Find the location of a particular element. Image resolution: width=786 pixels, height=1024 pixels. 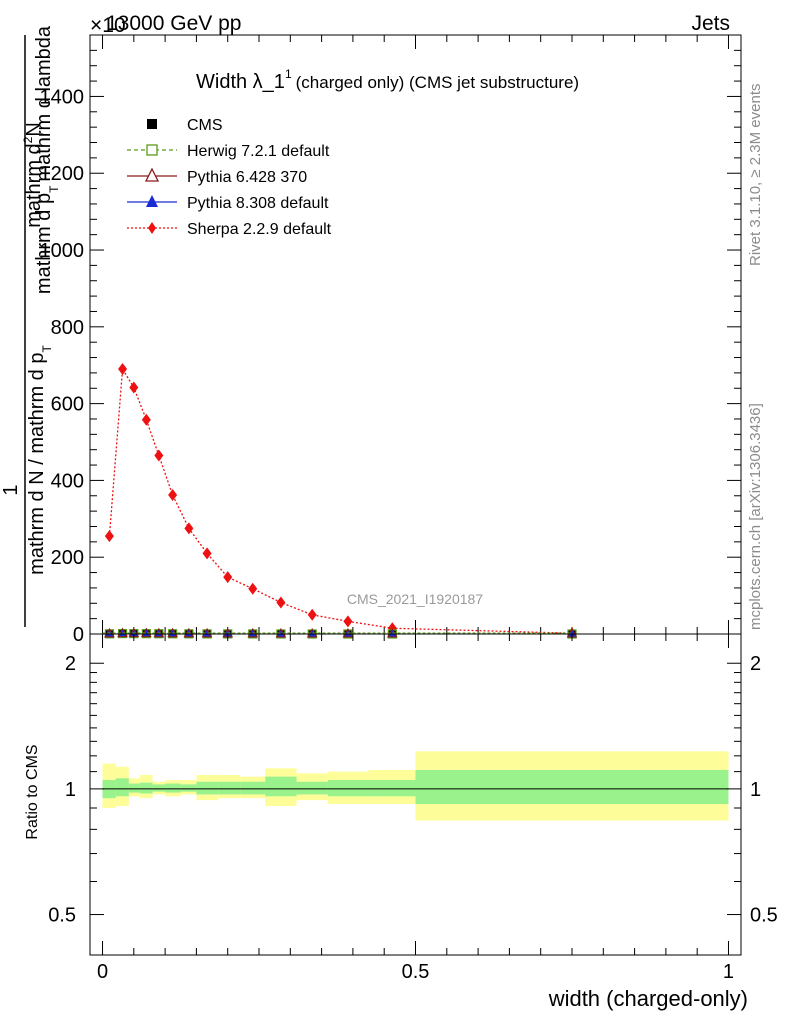

y-label-denom-t: T is located at coordinates (47, 349).